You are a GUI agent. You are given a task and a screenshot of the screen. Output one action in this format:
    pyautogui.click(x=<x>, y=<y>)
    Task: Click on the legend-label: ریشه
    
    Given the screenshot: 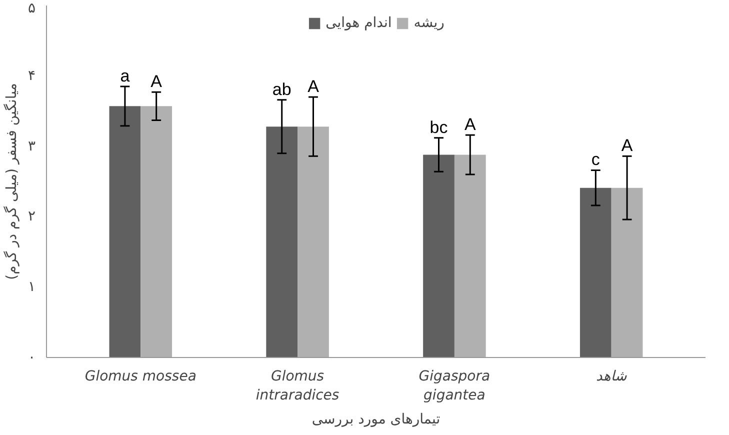 What is the action you would take?
    pyautogui.click(x=429, y=23)
    